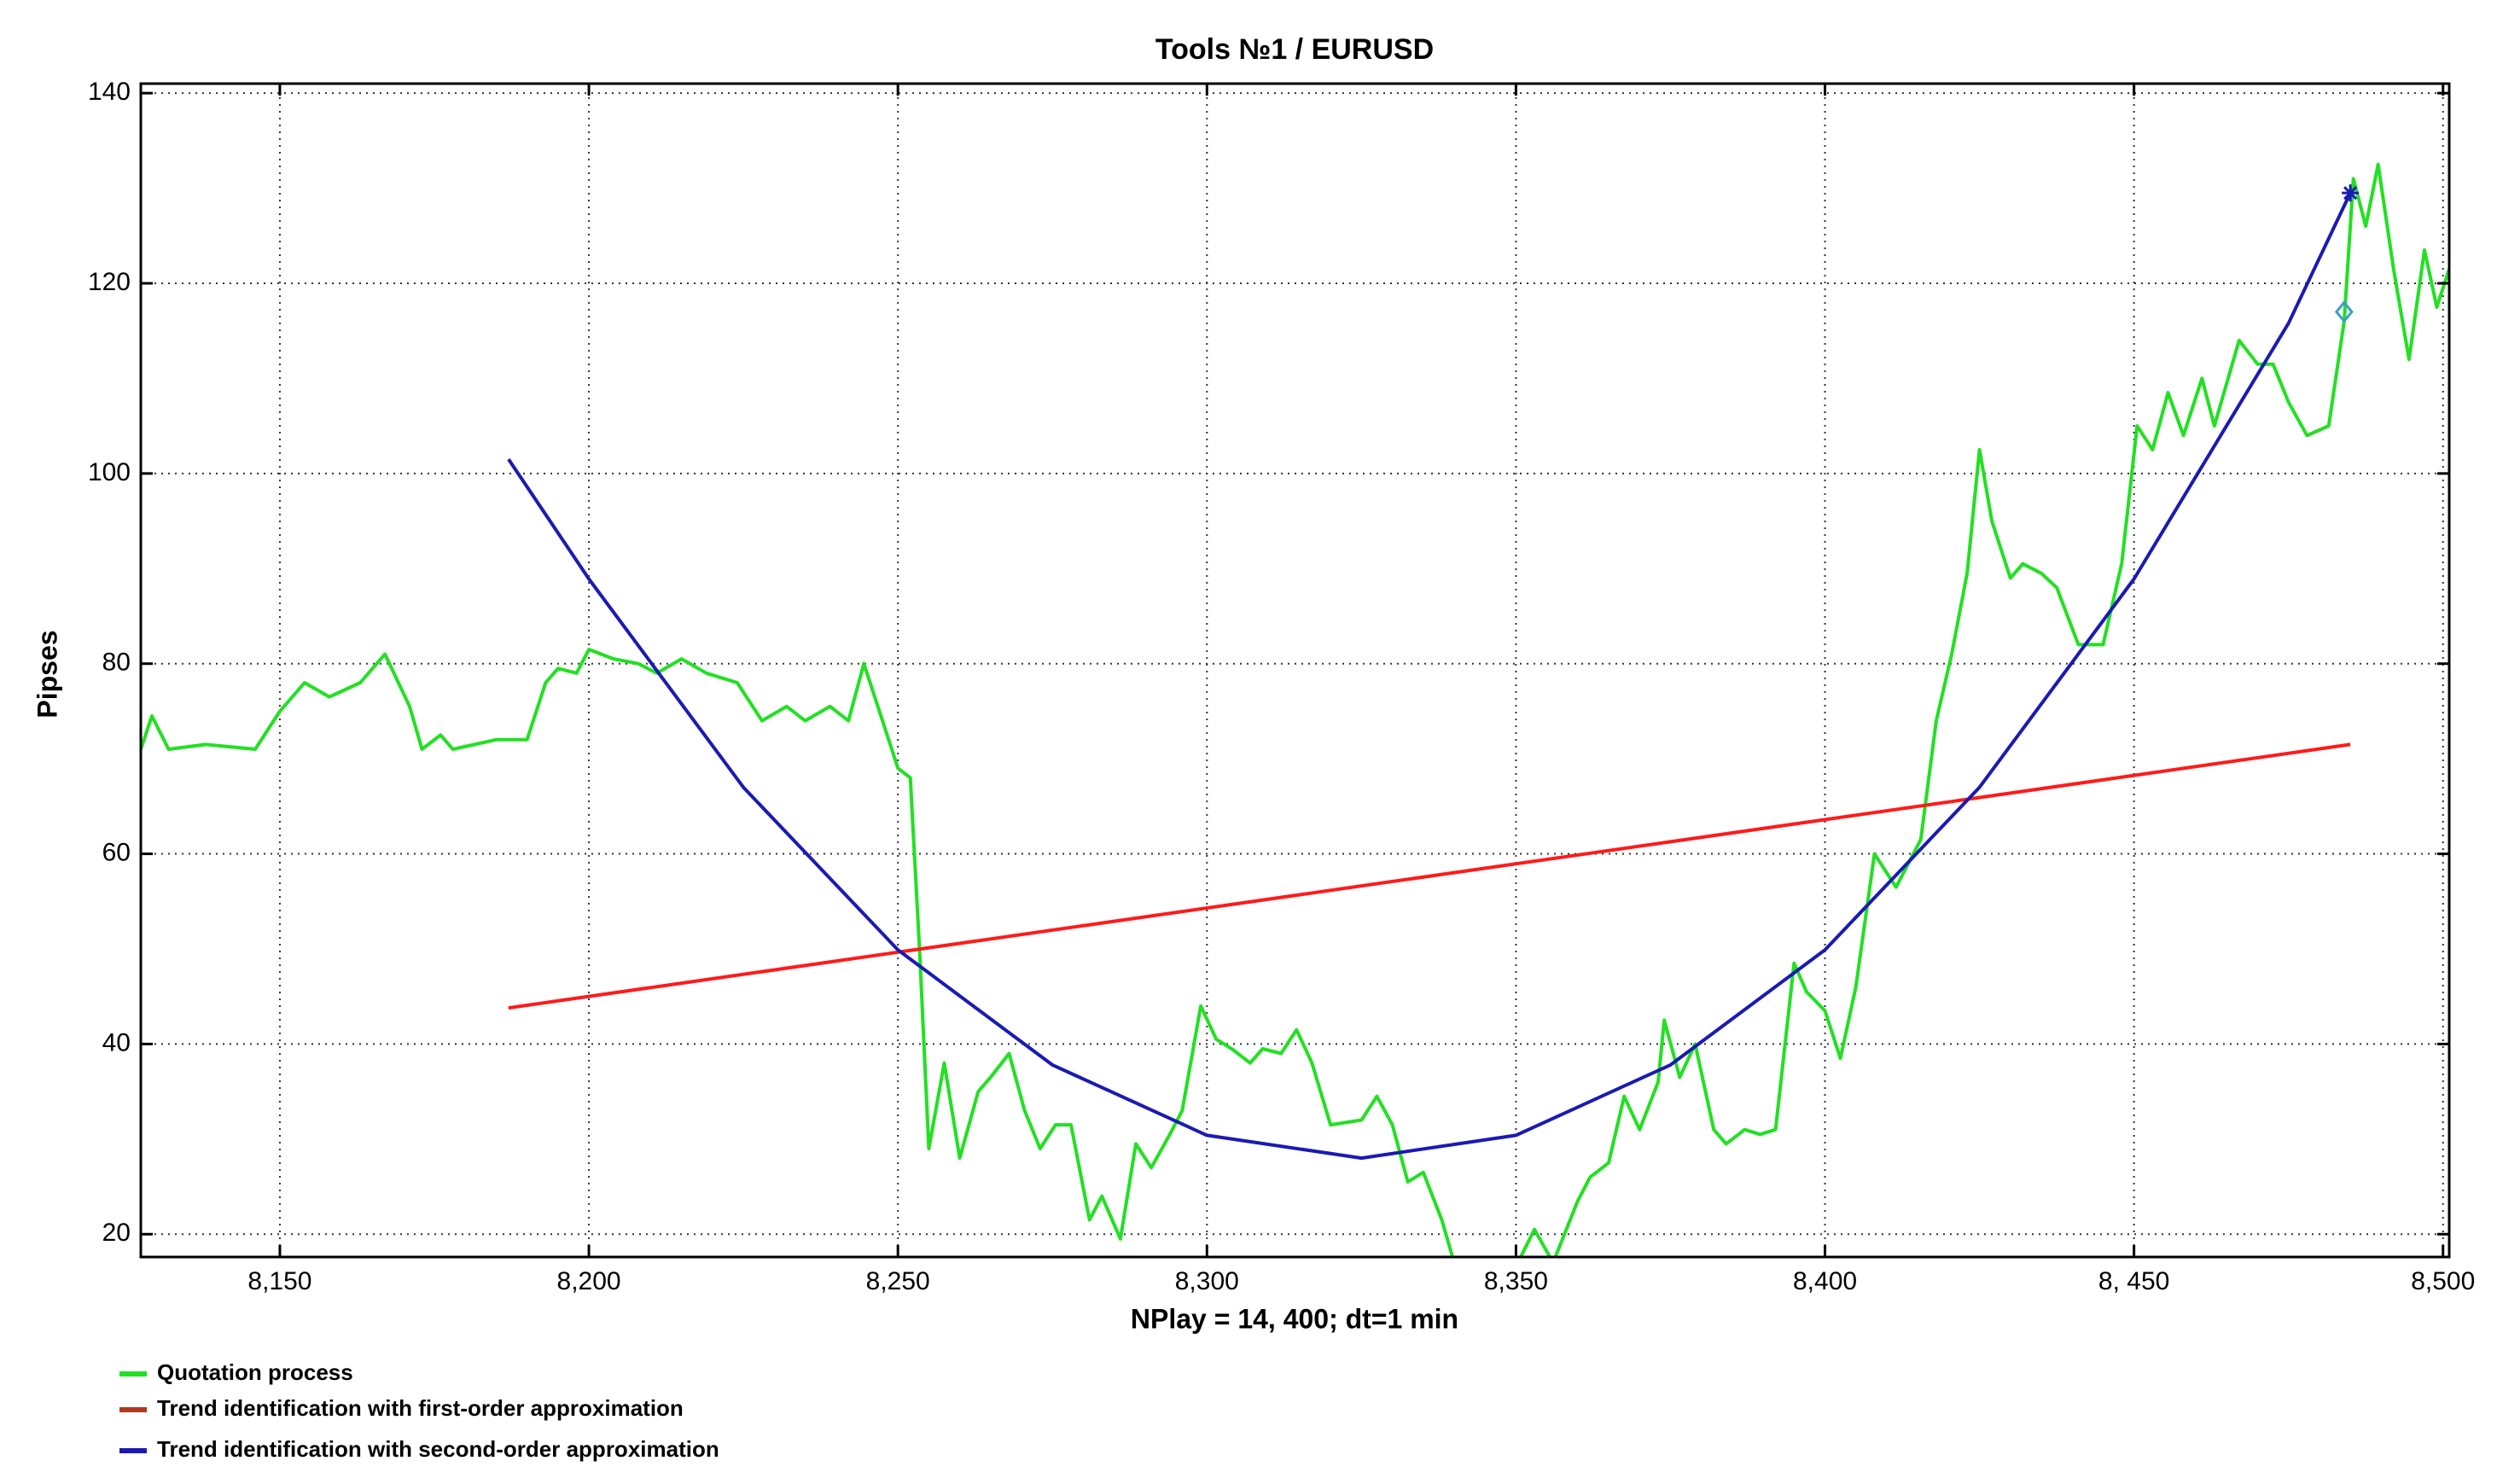 The image size is (2497, 1484). Describe the element at coordinates (109, 472) in the screenshot. I see `y-tick-label: 100` at that location.